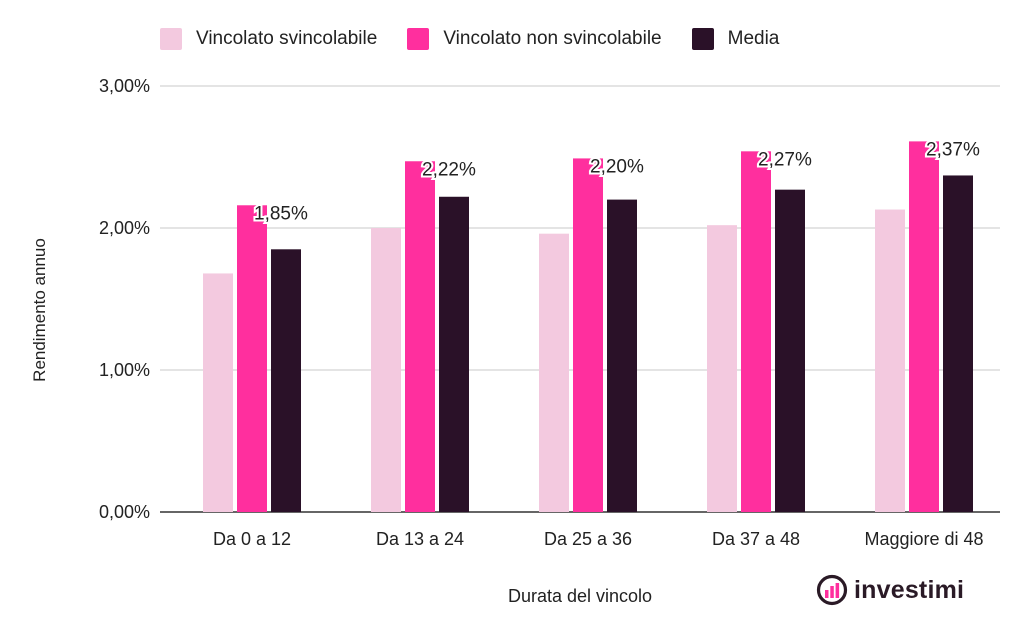 This screenshot has width=1024, height=631. Describe the element at coordinates (418, 39) in the screenshot. I see `legend-swatch-non-svincolabile` at that location.